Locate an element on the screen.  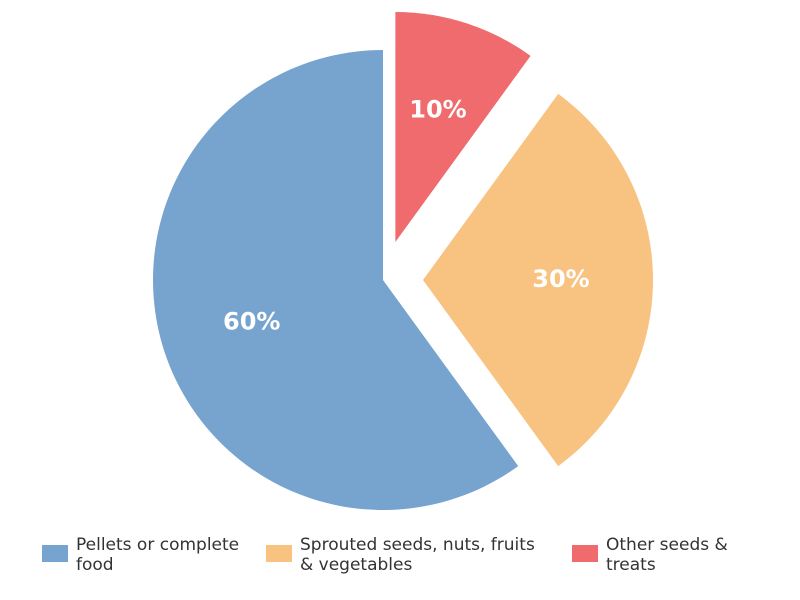
legend-item: Pellets or complete food is located at coordinates (144, 555).